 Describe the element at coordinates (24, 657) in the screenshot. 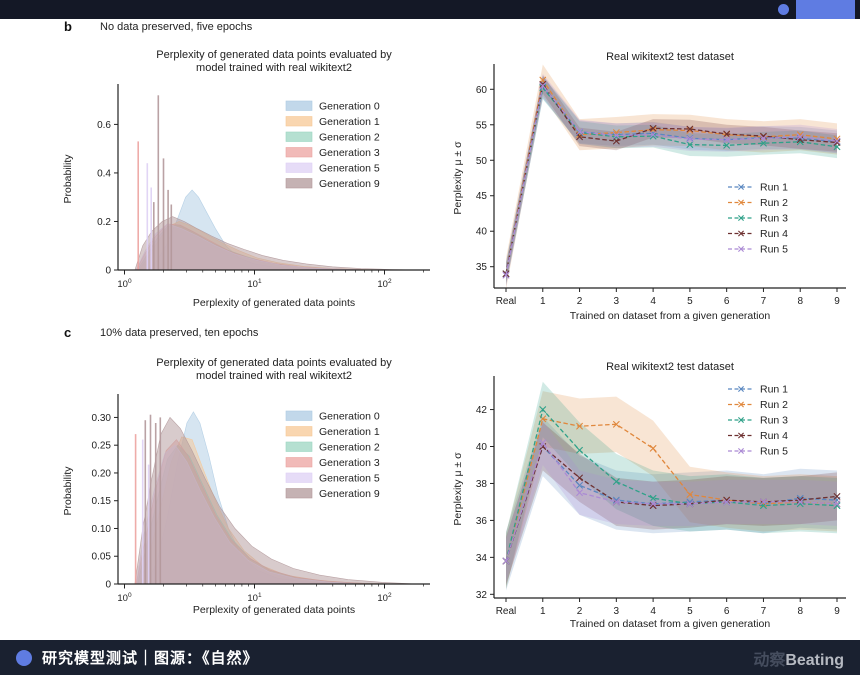

I see `caption-bullet-icon` at that location.